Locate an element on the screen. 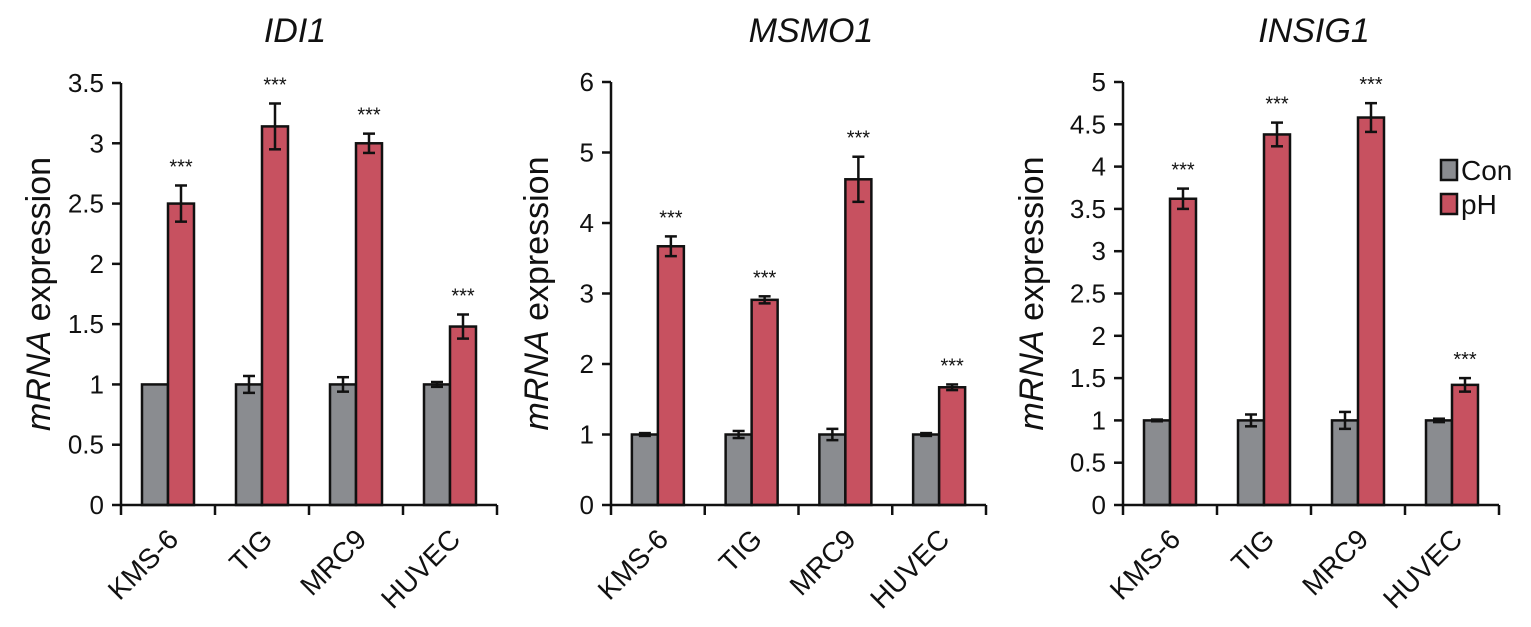  chart-title: MSMO1 is located at coordinates (811, 31).